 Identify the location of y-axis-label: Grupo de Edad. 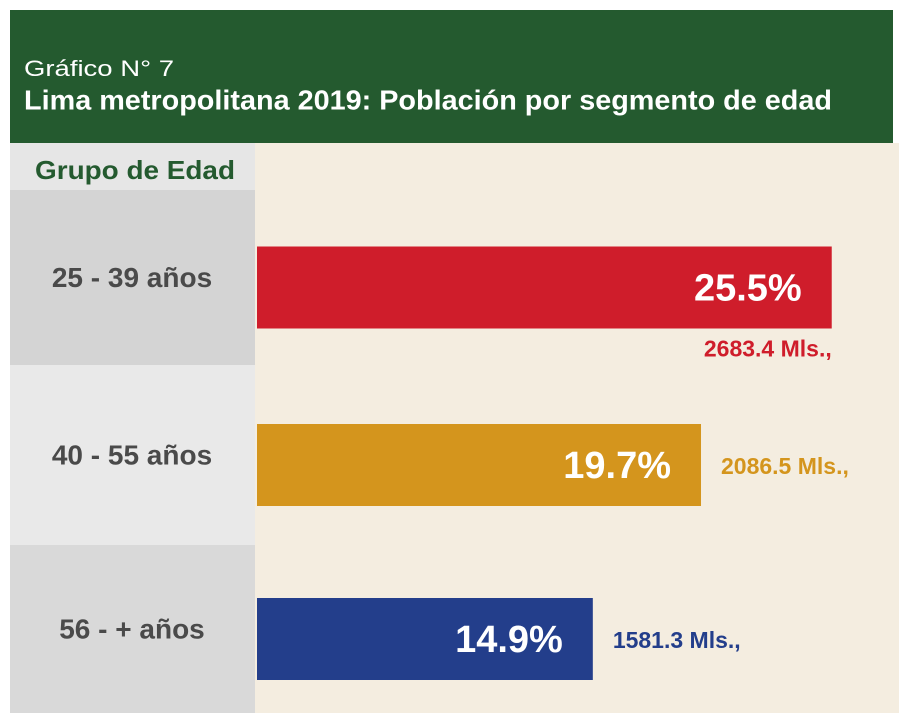
(135, 170).